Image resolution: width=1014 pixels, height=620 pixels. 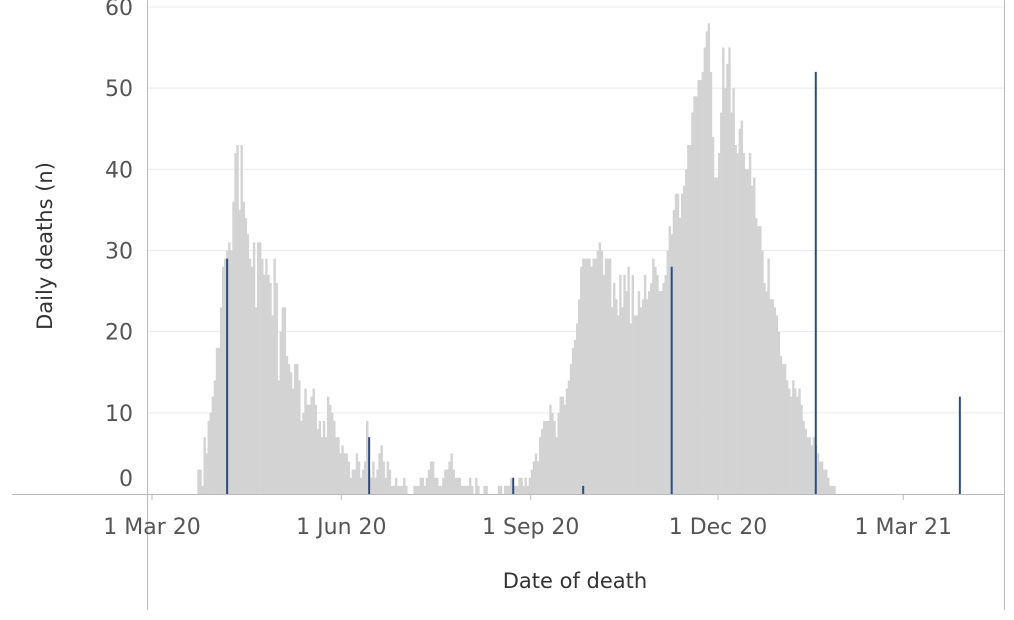 I want to click on y-tick-label: 40, so click(x=119, y=170).